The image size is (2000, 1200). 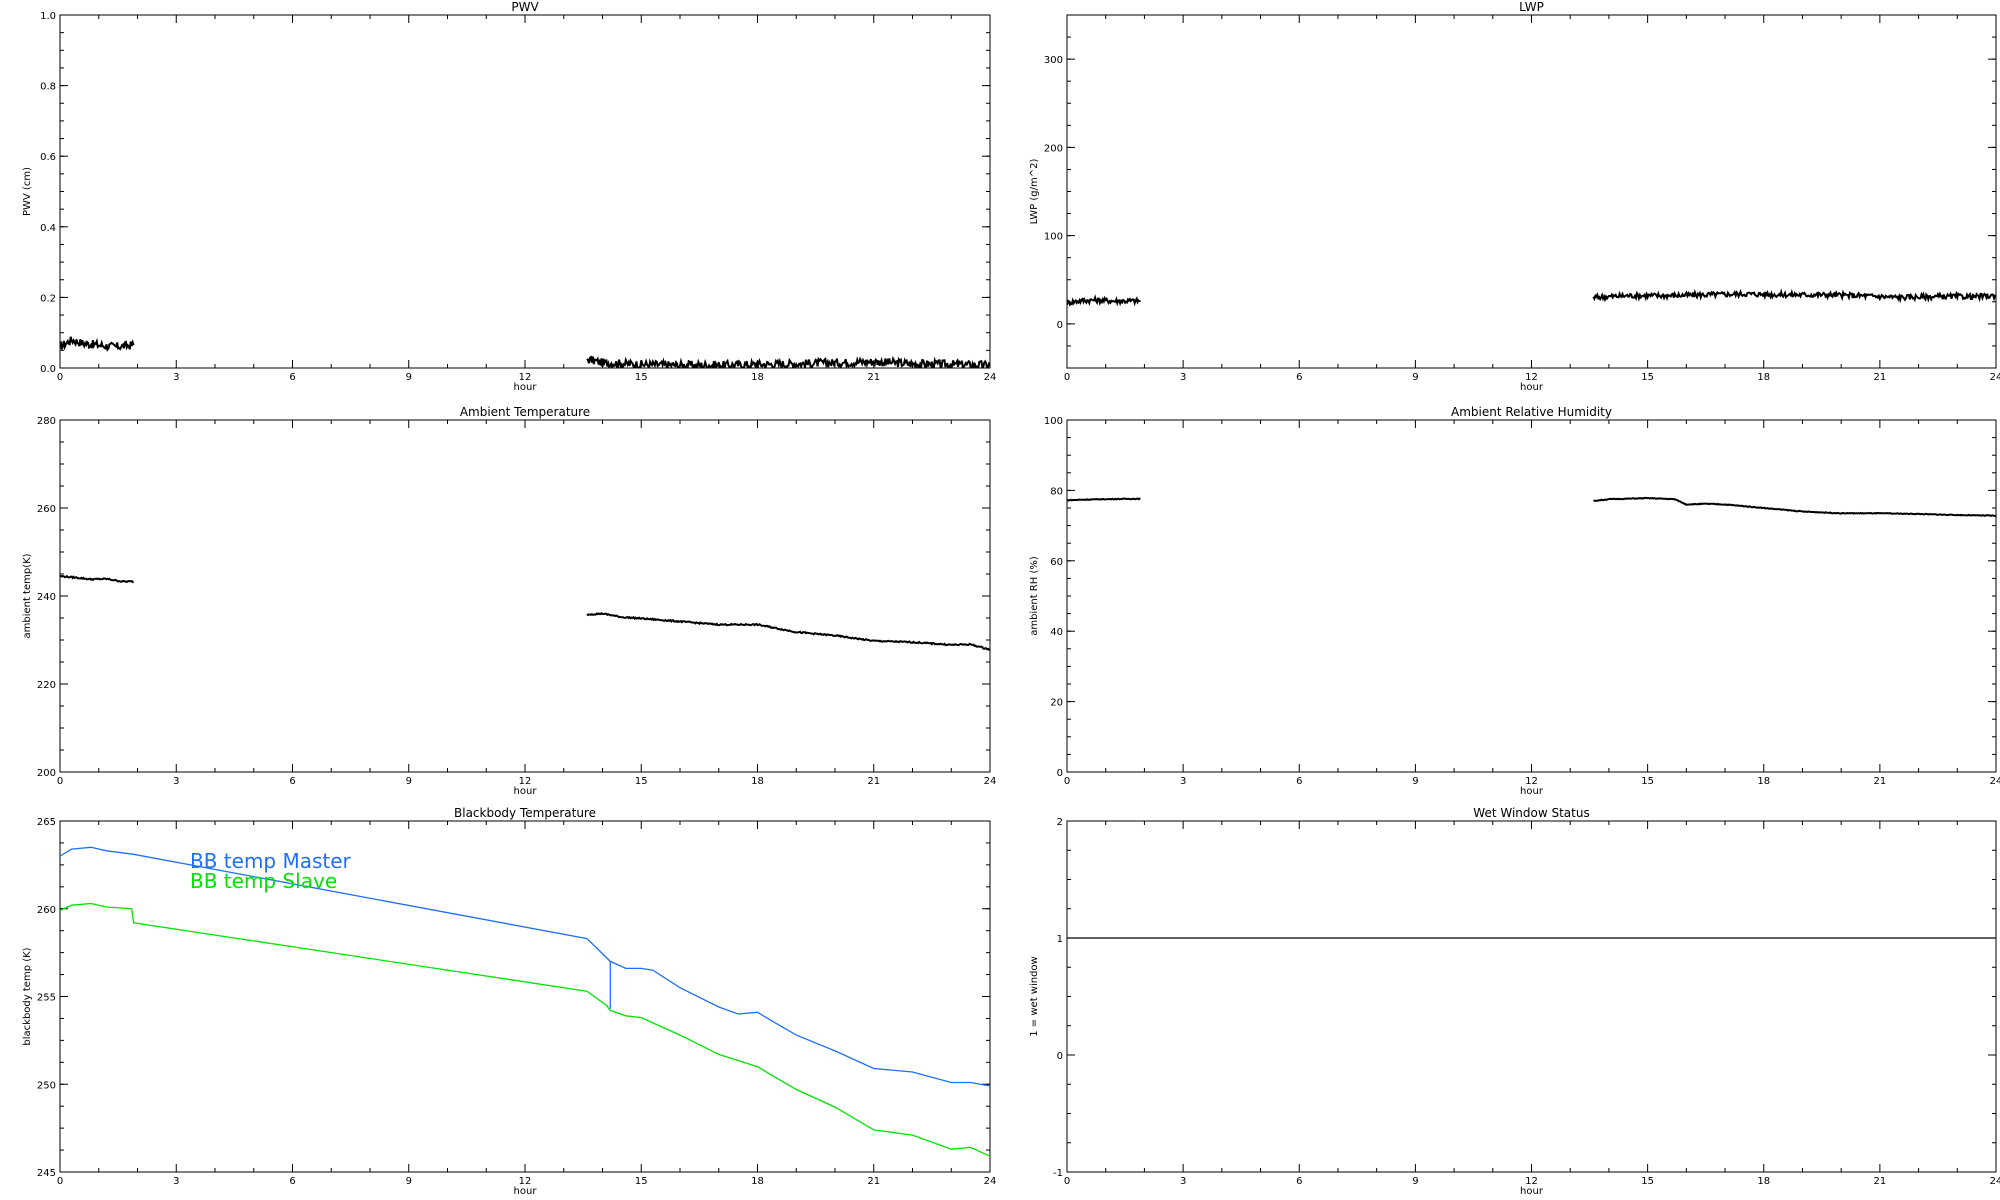 I want to click on y-tick-label: 0.8, so click(x=48, y=87).